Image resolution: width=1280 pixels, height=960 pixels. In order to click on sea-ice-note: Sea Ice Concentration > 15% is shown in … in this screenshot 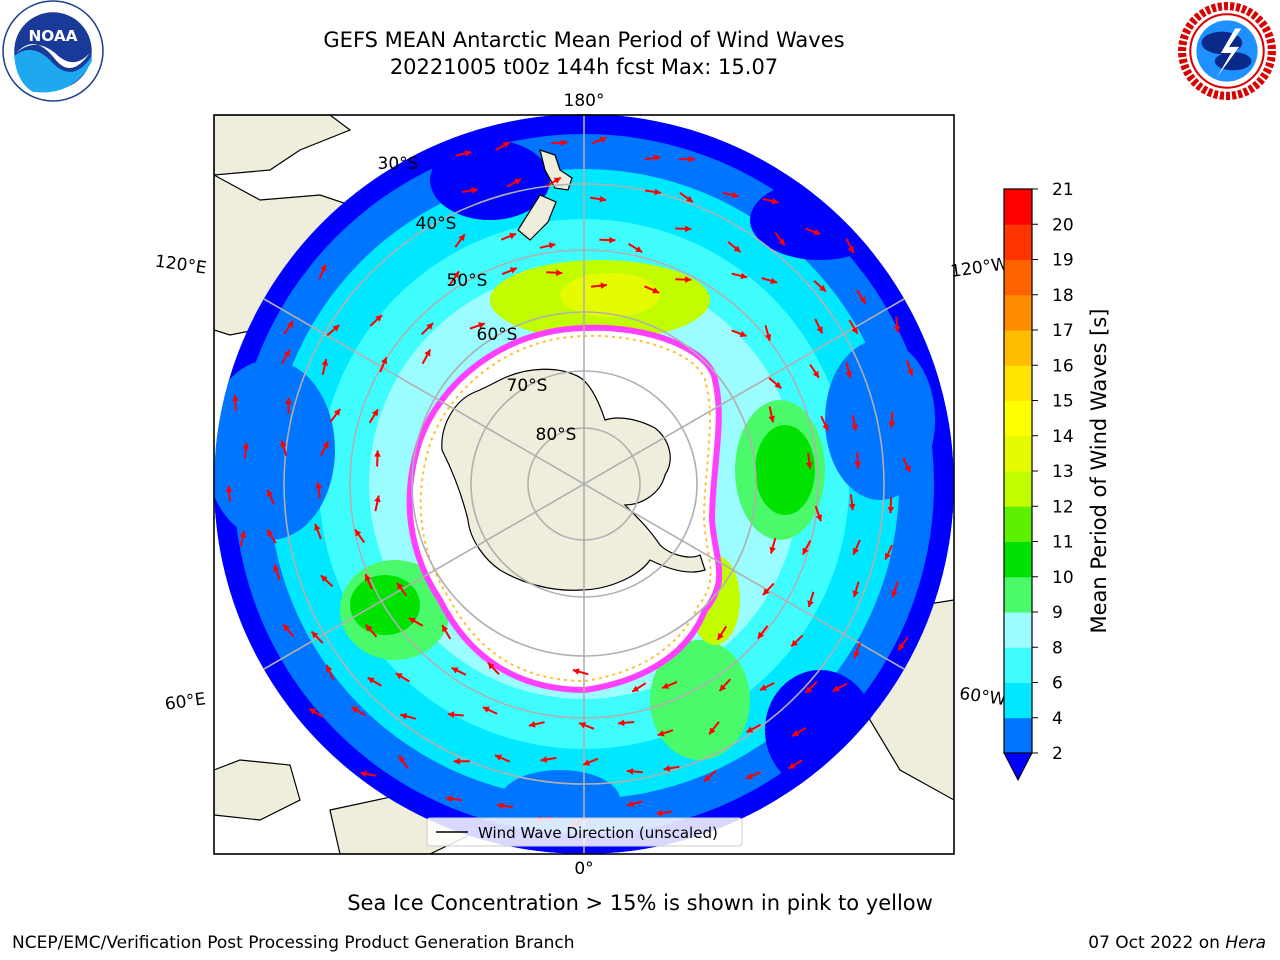, I will do `click(640, 903)`.